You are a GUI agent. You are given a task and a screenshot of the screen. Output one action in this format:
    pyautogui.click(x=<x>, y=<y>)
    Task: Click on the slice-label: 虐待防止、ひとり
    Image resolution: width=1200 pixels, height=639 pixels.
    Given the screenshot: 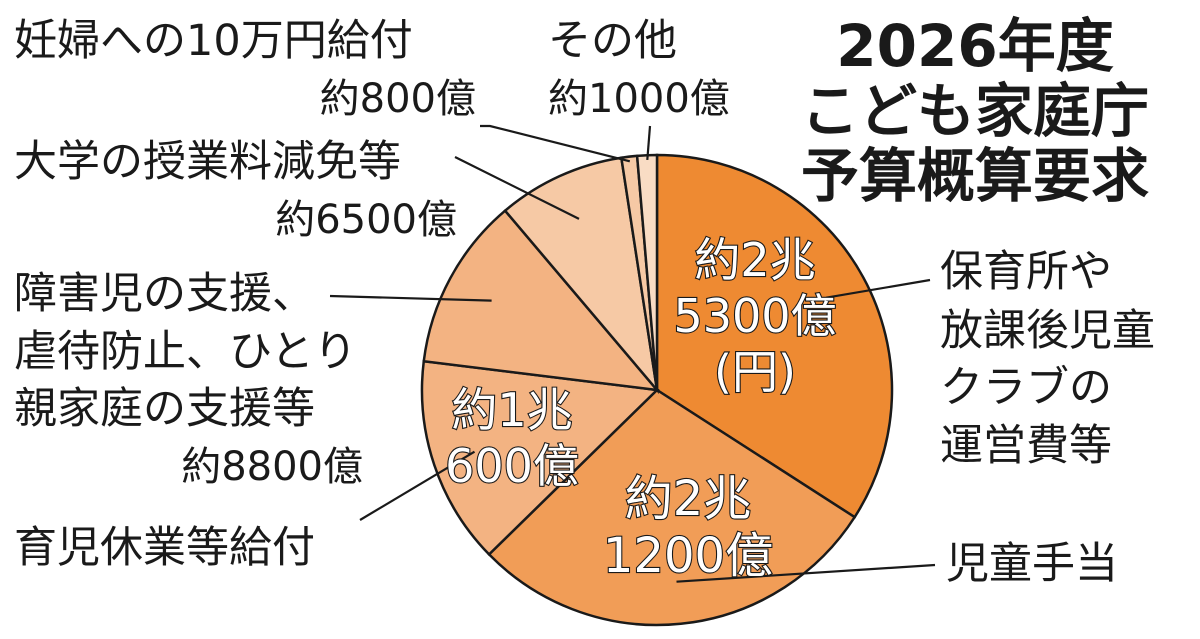 What is the action you would take?
    pyautogui.click(x=185, y=352)
    